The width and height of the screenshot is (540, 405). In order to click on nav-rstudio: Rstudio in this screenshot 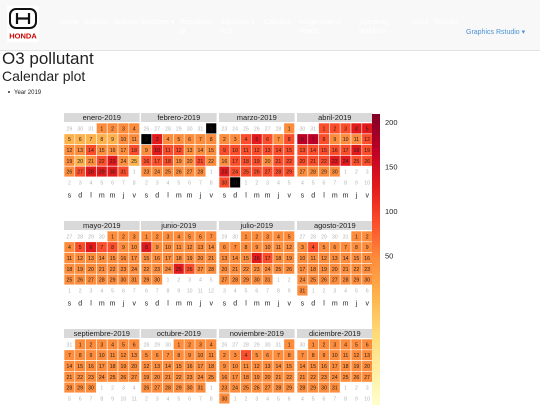, I will do `click(446, 22)`.